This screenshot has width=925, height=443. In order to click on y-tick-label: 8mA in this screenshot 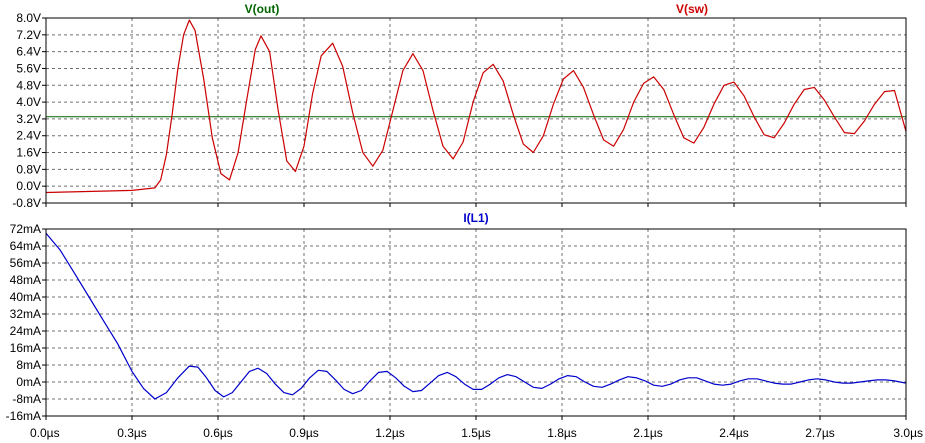, I will do `click(28, 365)`.